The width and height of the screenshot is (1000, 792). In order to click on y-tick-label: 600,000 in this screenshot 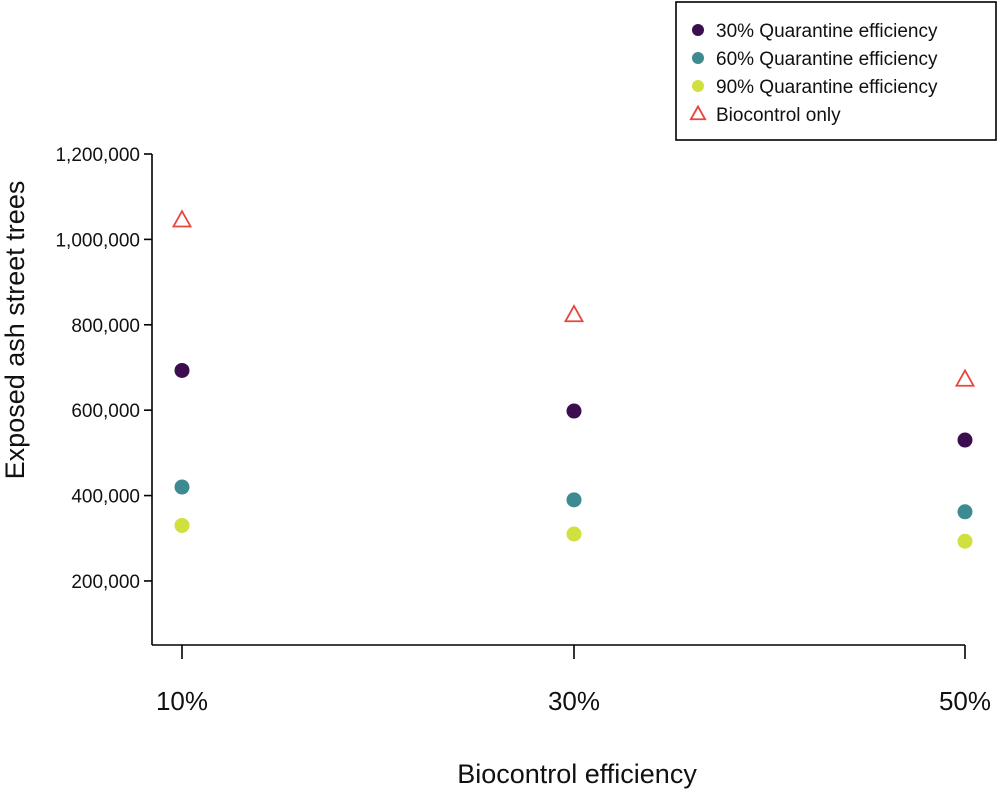, I will do `click(105, 411)`.